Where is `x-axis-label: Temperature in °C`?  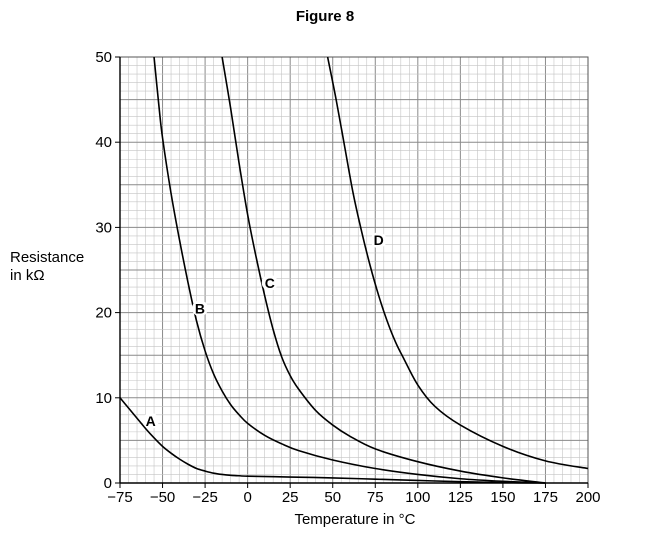 x-axis-label: Temperature in °C is located at coordinates (355, 519).